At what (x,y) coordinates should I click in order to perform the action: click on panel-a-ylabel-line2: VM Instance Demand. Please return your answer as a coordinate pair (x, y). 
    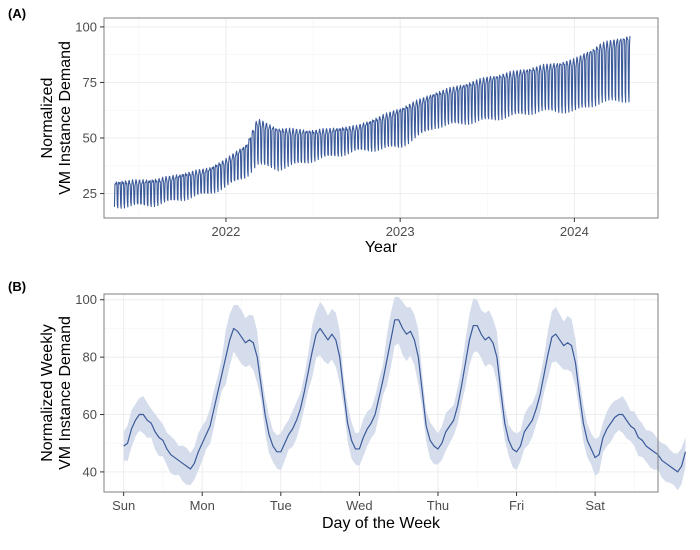
    Looking at the image, I should click on (65, 118).